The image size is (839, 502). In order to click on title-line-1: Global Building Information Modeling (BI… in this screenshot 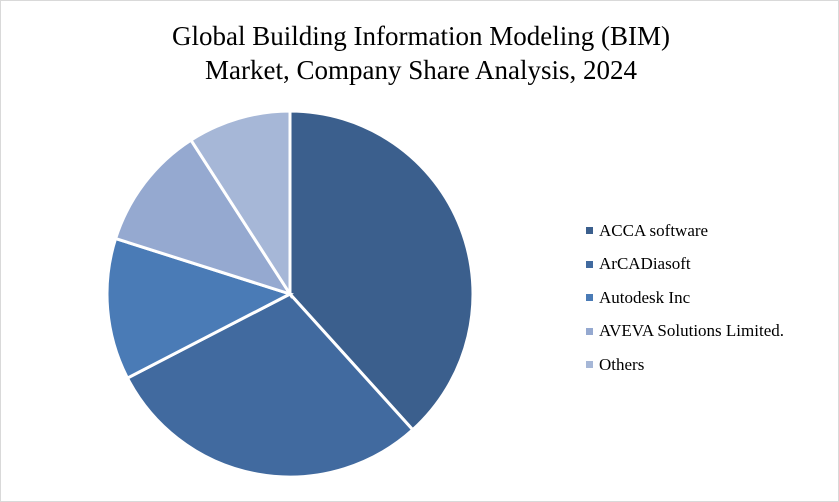, I will do `click(421, 36)`.